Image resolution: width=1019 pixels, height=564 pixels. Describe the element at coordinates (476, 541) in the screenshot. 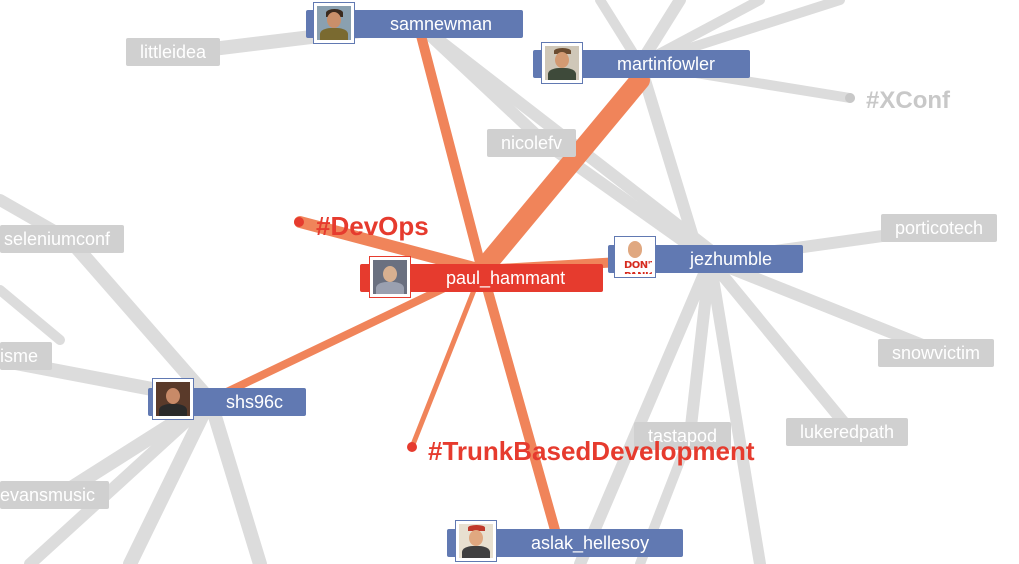

I see `aslak-hellesoy-avatar` at that location.